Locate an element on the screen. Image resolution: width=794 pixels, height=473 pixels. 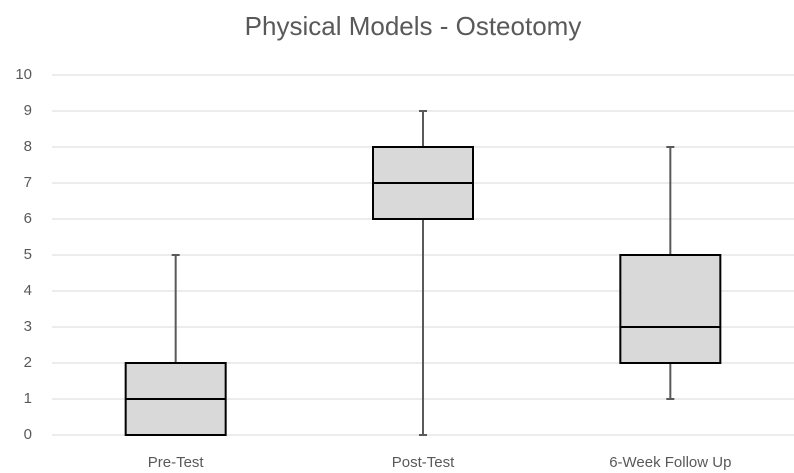
y-tick-label: 7 is located at coordinates (28, 182).